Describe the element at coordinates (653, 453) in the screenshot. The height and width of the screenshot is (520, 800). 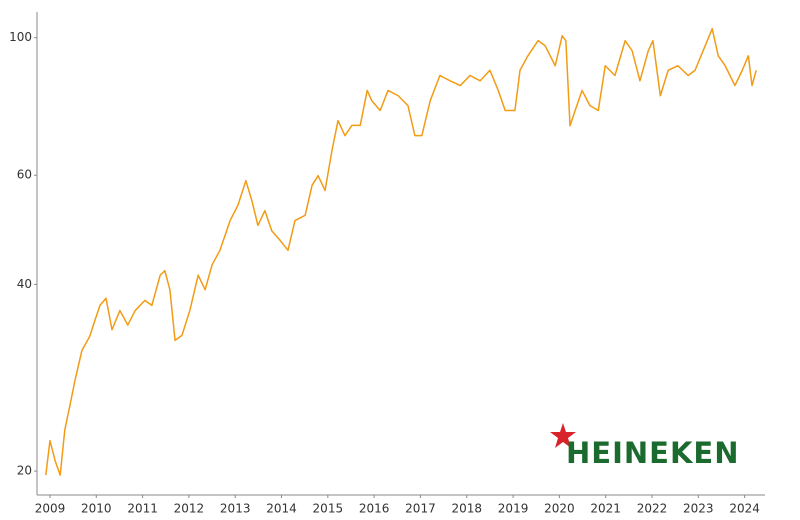
I see `logo-text: HEINEKEN` at that location.